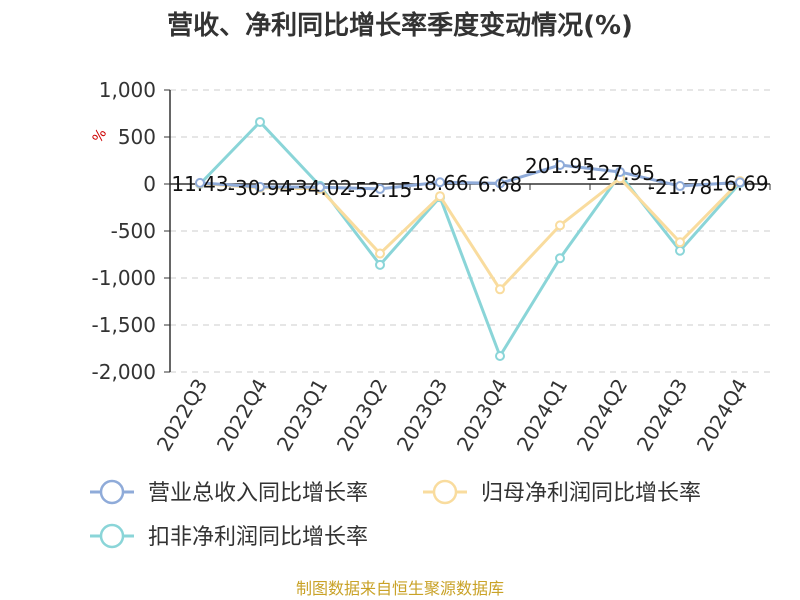  I want to click on x-tick-label: 2022Q3, so click(182, 415).